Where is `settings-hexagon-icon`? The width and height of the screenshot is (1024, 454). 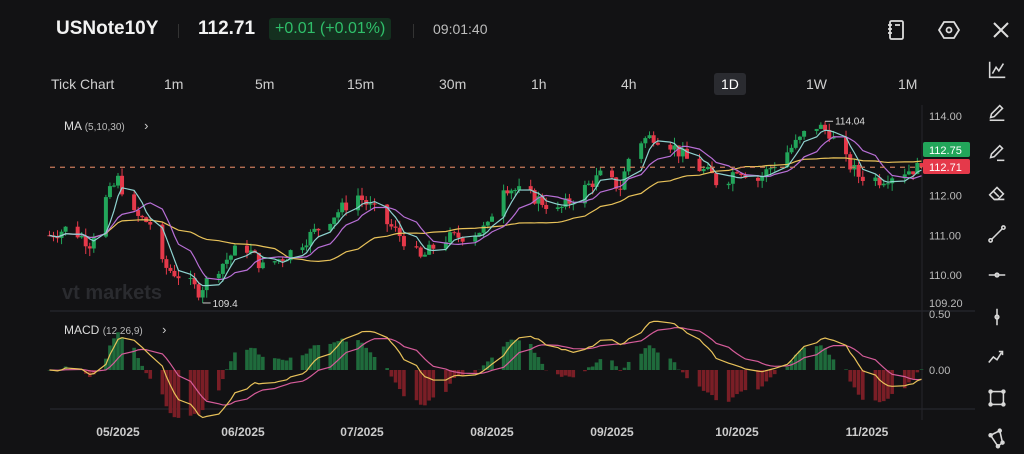
settings-hexagon-icon is located at coordinates (949, 30).